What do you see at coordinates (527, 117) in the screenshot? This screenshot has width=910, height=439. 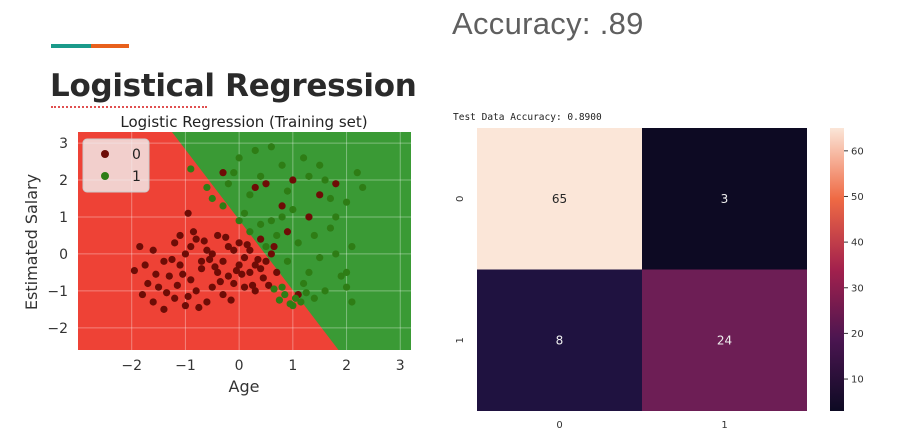 I see `heatmap-title: Test Data Accuracy: 0.8900` at bounding box center [527, 117].